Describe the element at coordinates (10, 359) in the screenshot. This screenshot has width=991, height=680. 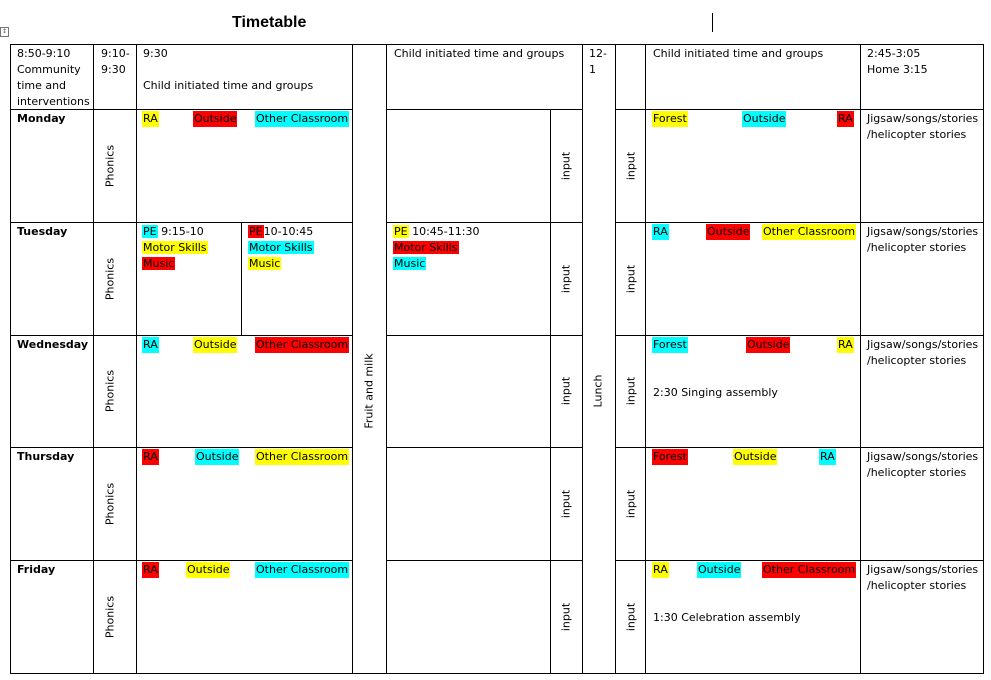
I see `table-border-left` at that location.